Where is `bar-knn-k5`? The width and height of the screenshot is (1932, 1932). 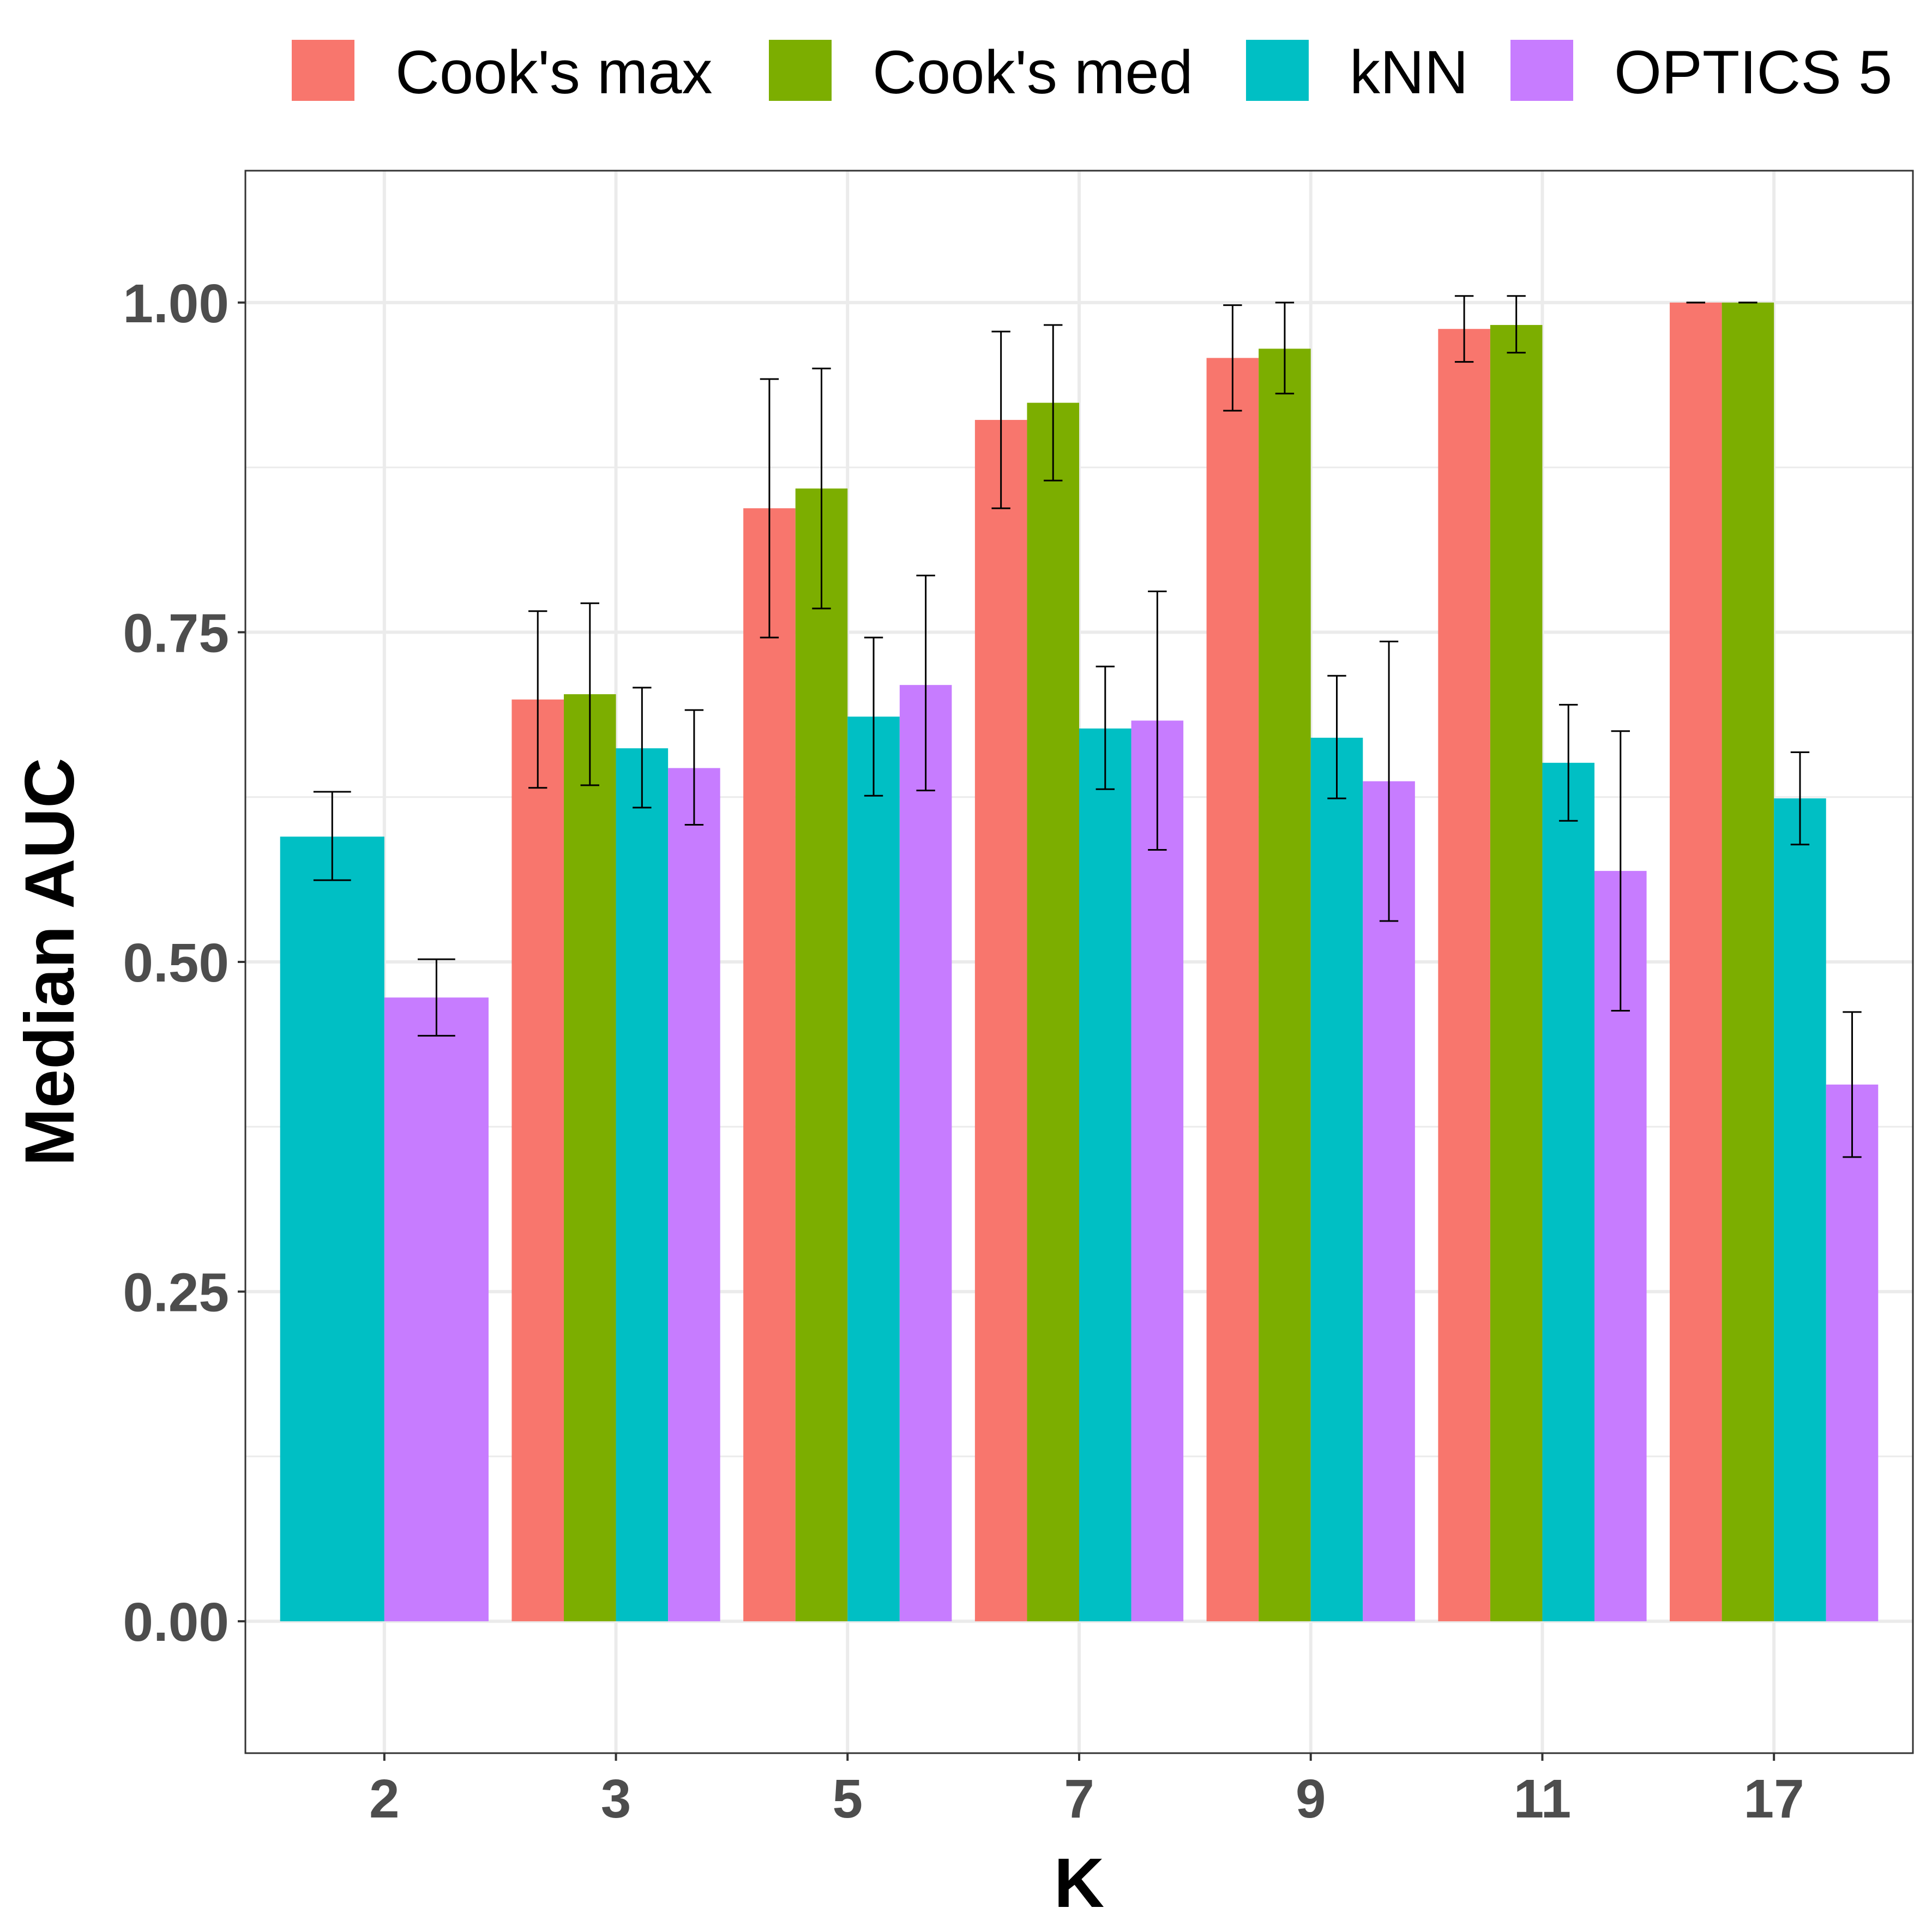 bar-knn-k5 is located at coordinates (873, 1169).